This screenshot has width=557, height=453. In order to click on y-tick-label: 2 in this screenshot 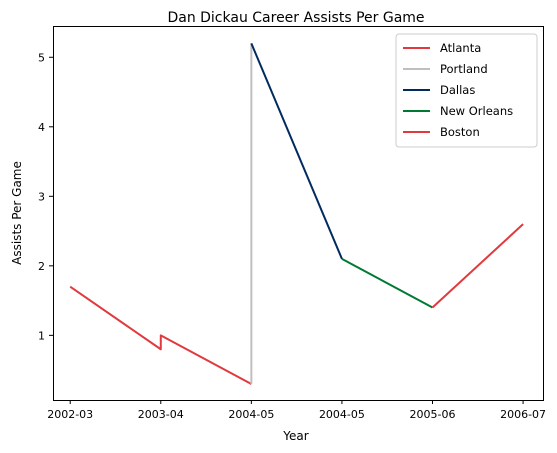, I will do `click(41, 266)`.